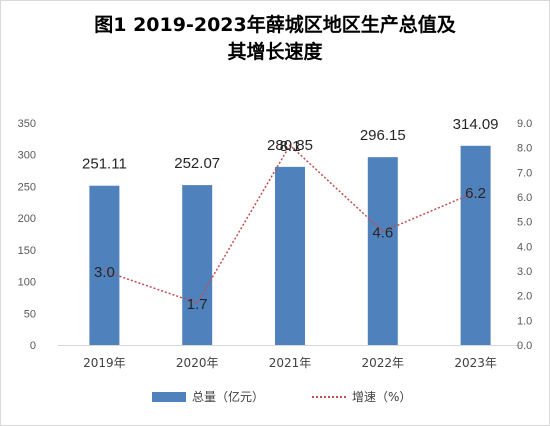  Describe the element at coordinates (104, 164) in the screenshot. I see `bar-data-label-0: 251.11` at that location.